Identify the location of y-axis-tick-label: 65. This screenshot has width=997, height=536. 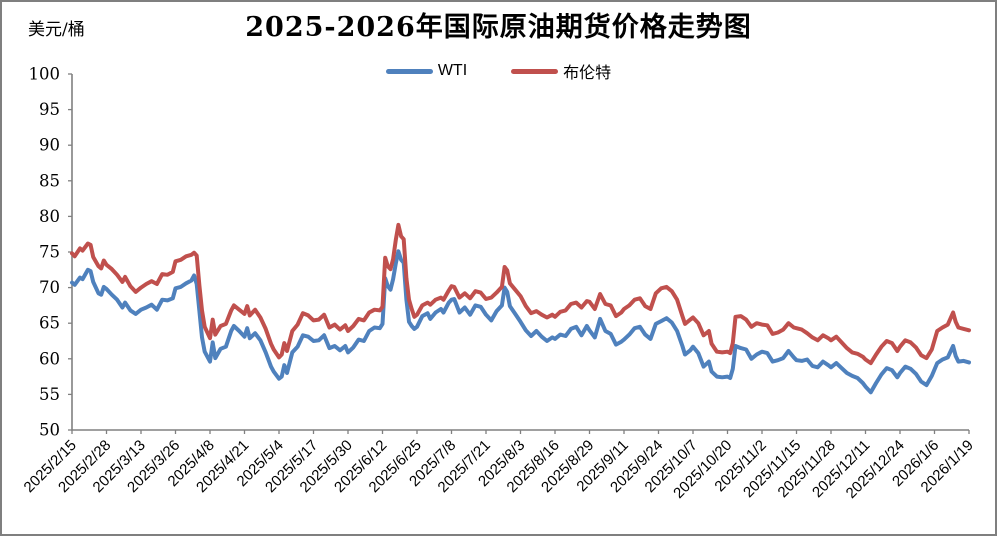
(49, 323).